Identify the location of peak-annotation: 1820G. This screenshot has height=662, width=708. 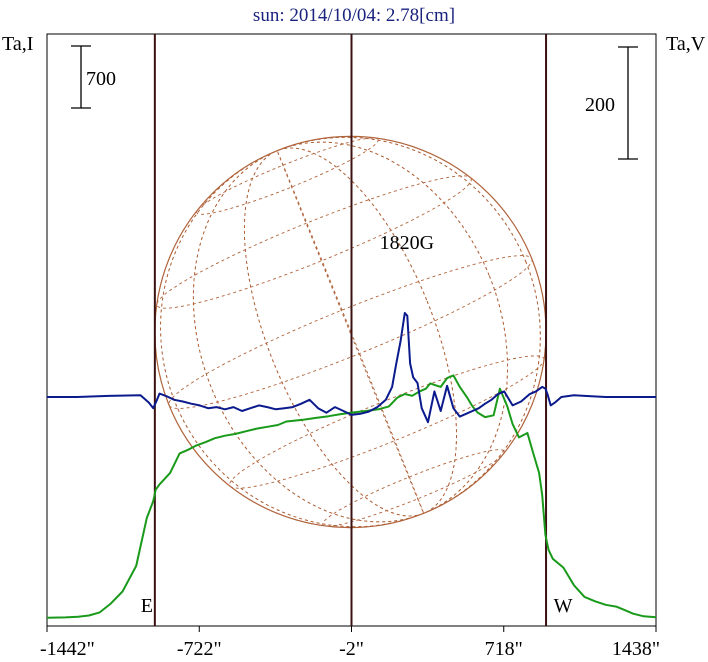
(407, 243).